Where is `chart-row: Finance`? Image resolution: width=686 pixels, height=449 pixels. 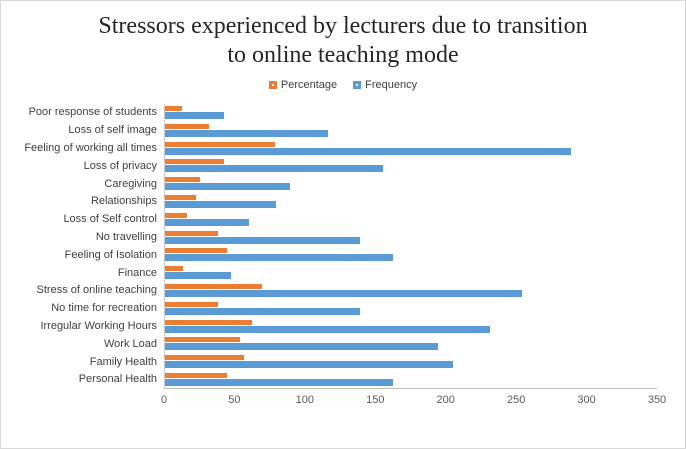
chart-row: Finance is located at coordinates (329, 272).